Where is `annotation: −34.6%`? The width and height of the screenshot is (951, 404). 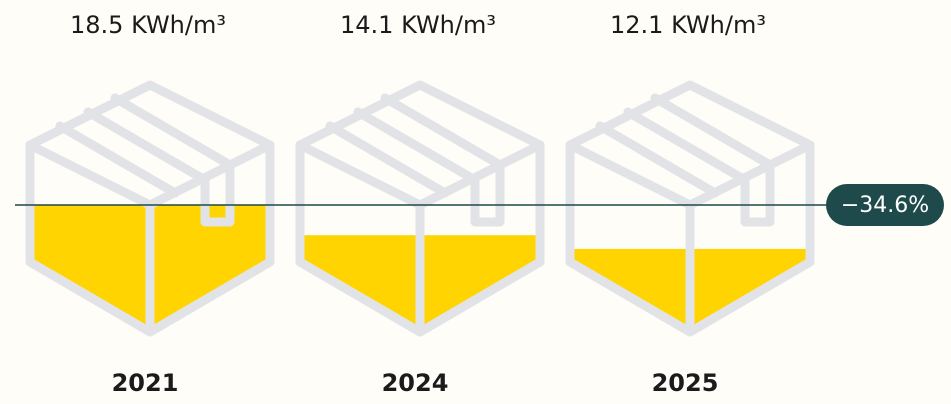 annotation: −34.6% is located at coordinates (885, 205).